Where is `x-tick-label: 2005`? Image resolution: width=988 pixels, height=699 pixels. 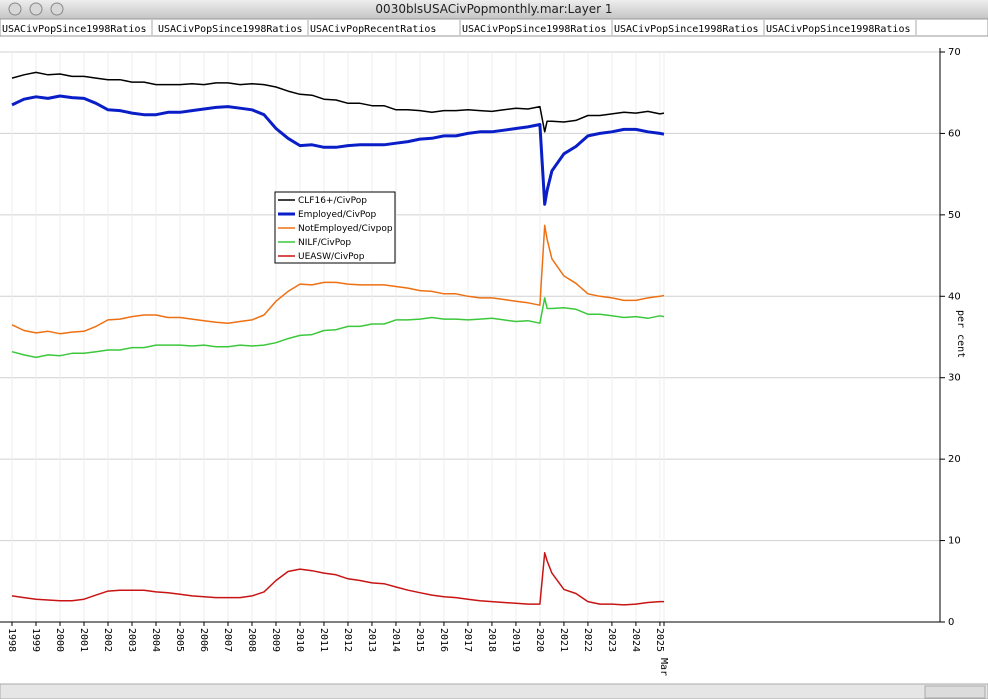 x-tick-label: 2005 is located at coordinates (179, 640).